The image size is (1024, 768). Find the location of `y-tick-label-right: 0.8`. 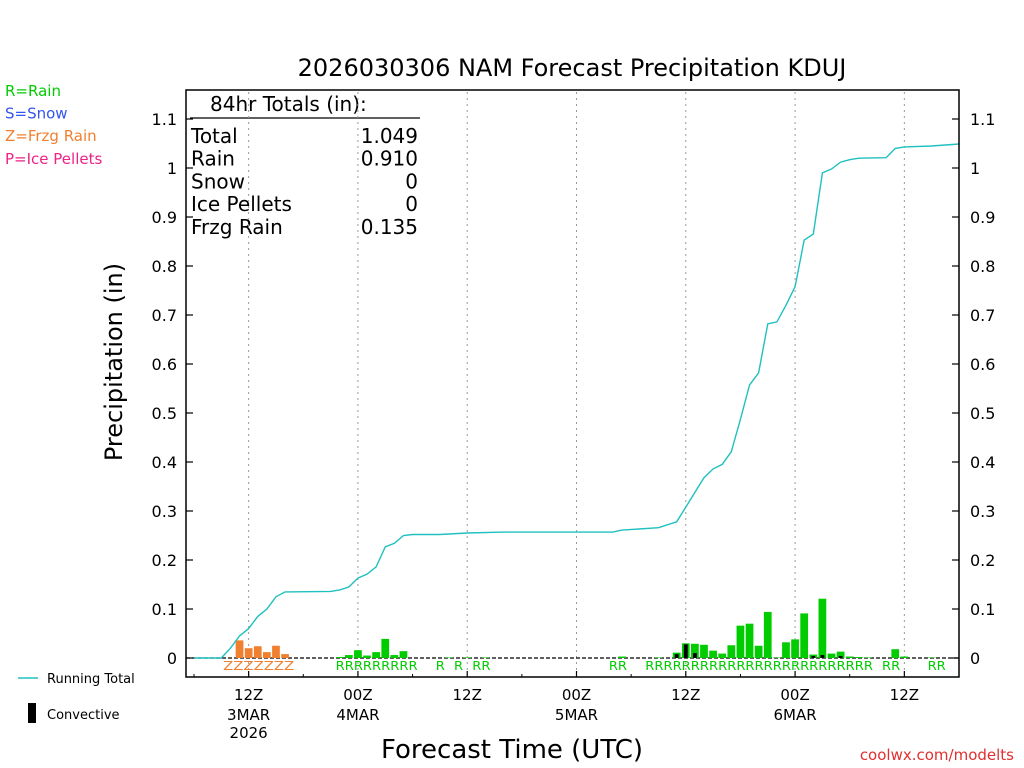

y-tick-label-right: 0.8 is located at coordinates (982, 266).